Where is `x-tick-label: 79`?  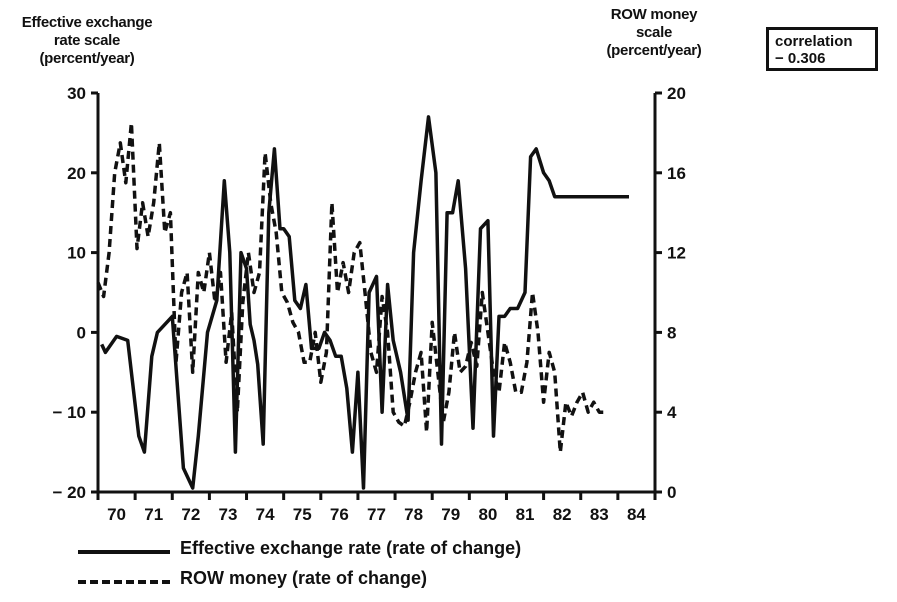 x-tick-label: 79 is located at coordinates (450, 514).